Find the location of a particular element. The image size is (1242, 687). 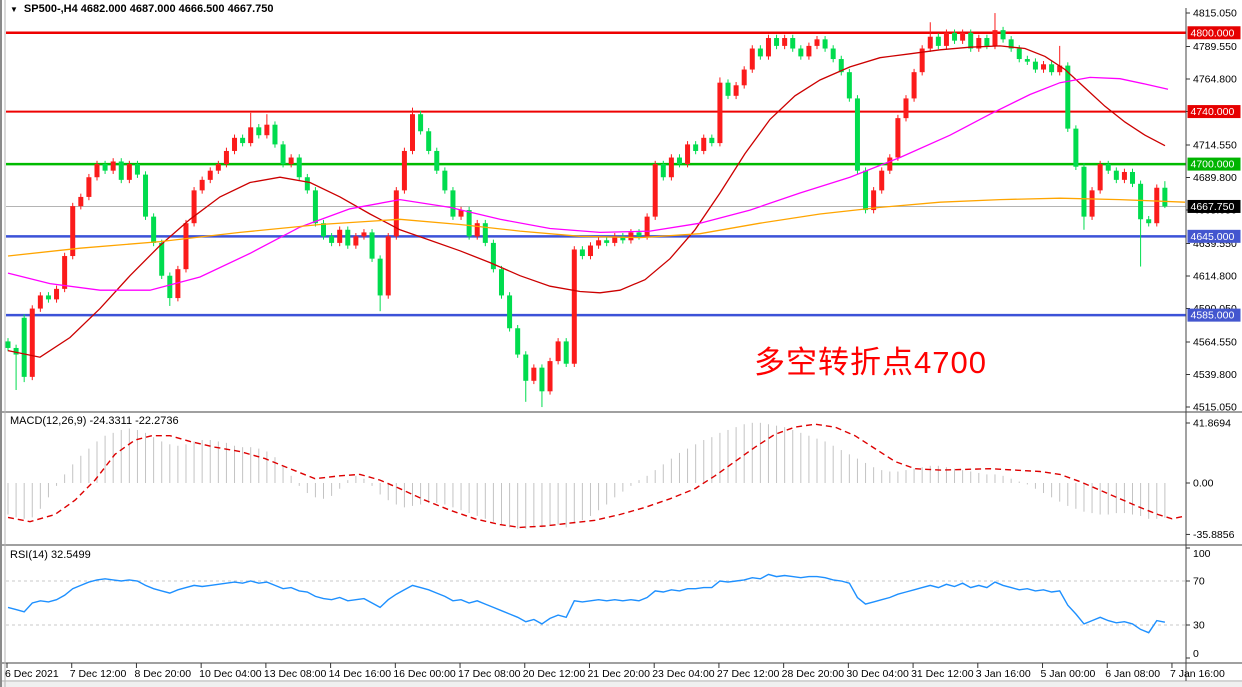

svg-text: 4564.550 is located at coordinates (1215, 342).